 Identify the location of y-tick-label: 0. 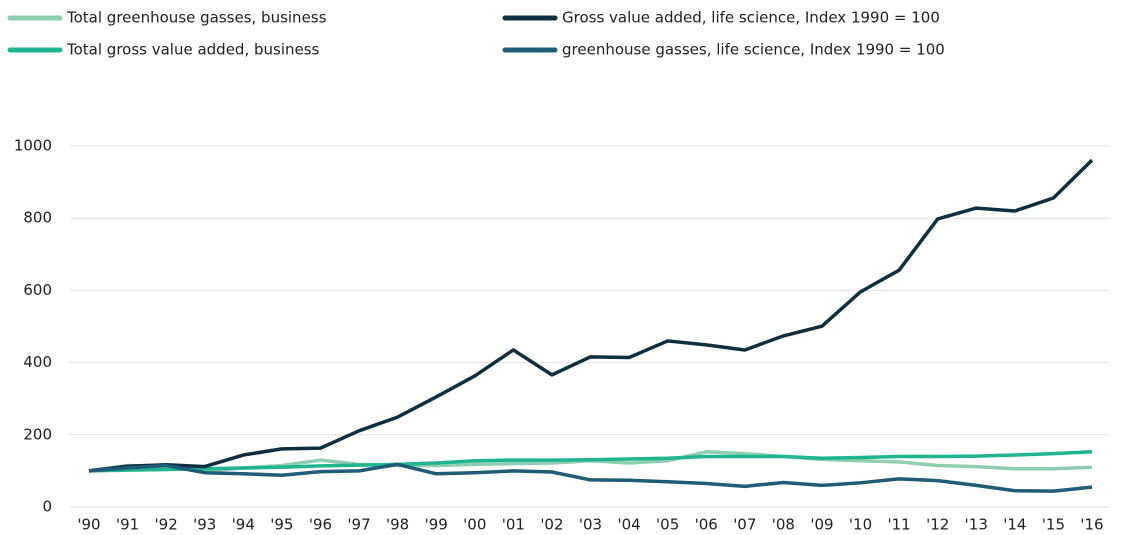
(47, 507).